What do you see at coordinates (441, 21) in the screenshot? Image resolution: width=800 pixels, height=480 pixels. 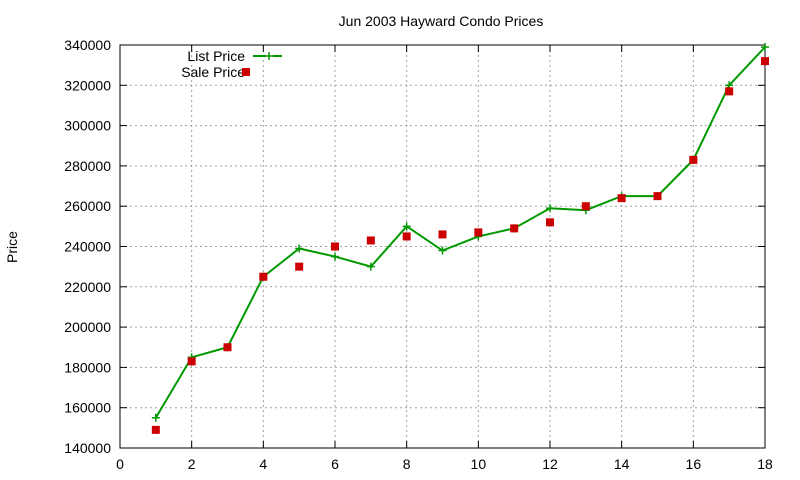 I see `chart-title: Jun 2003 Hayward Condo Prices` at bounding box center [441, 21].